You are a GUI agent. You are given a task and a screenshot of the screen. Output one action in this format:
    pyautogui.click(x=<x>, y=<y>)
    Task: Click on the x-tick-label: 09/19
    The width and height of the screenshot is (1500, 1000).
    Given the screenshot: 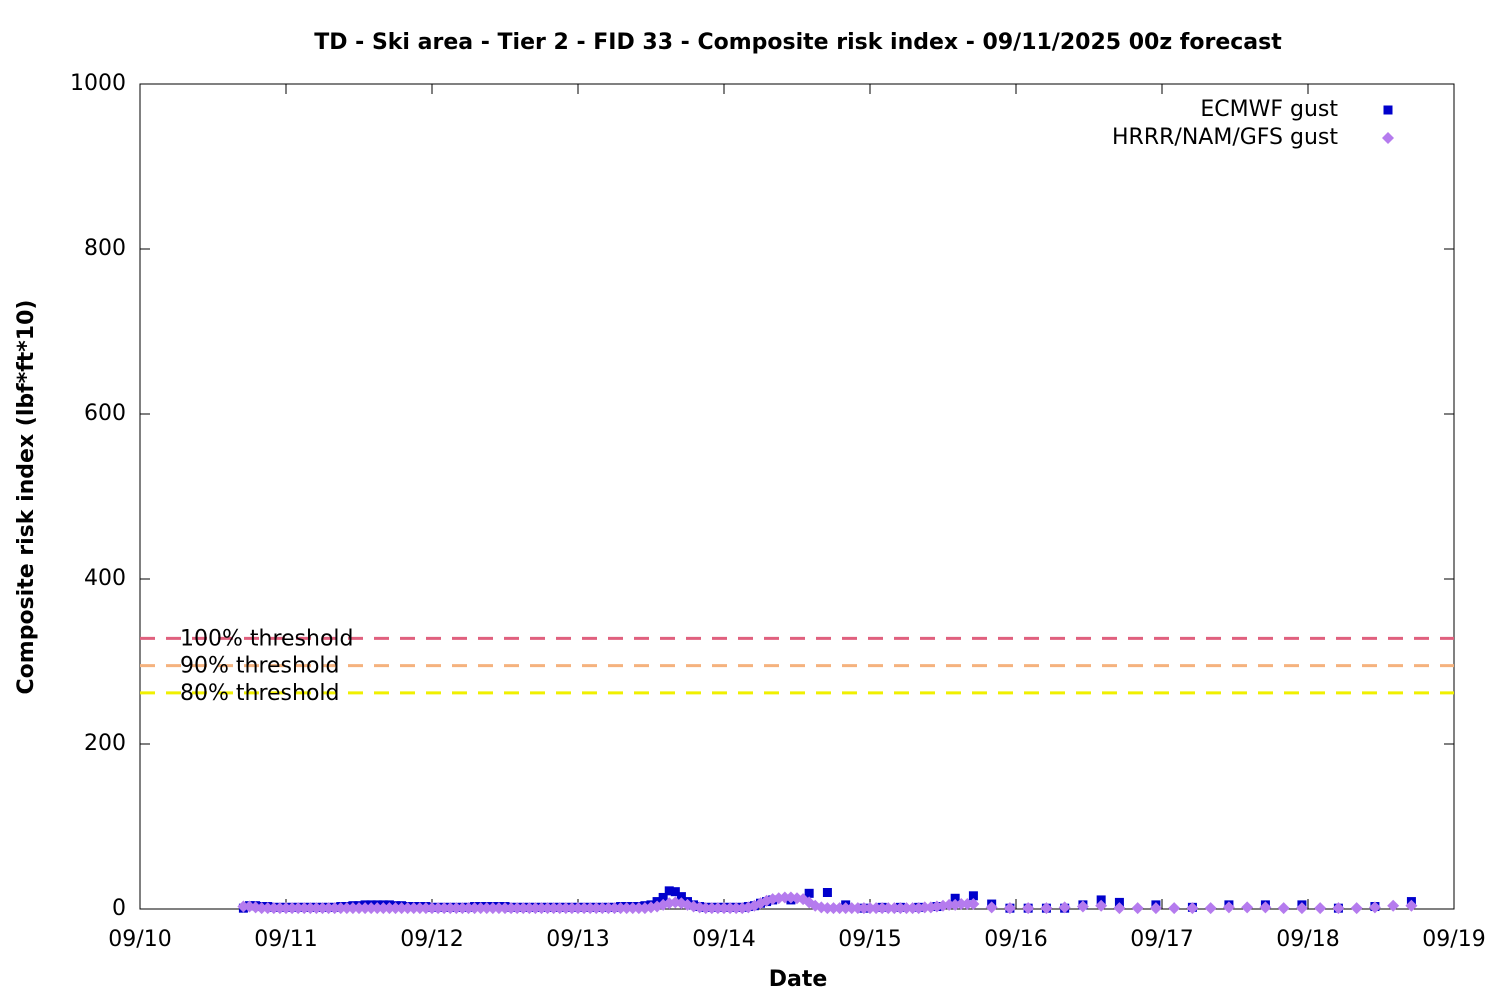 What is the action you would take?
    pyautogui.click(x=1453, y=939)
    